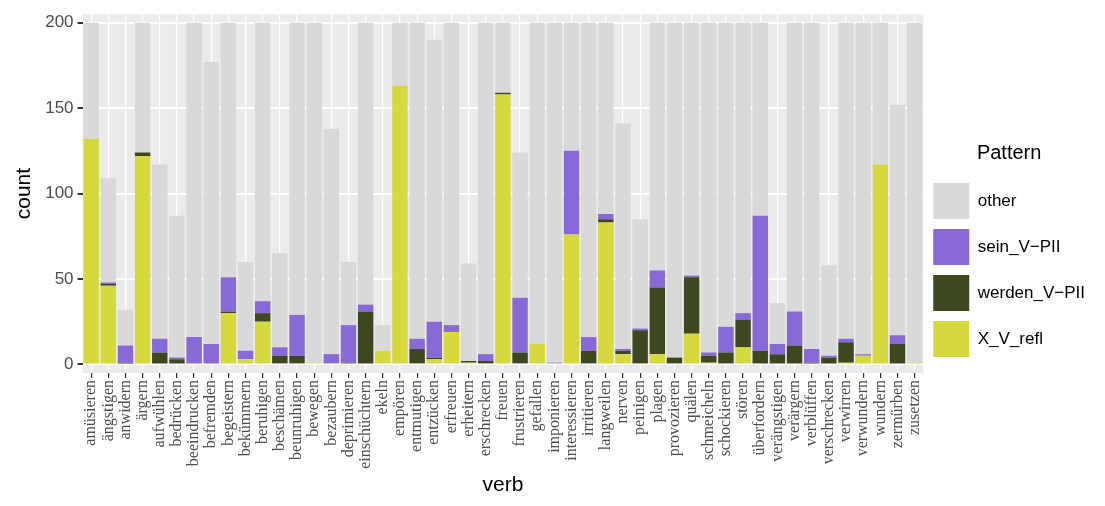  What do you see at coordinates (997, 200) in the screenshot?
I see `legend-label: other` at bounding box center [997, 200].